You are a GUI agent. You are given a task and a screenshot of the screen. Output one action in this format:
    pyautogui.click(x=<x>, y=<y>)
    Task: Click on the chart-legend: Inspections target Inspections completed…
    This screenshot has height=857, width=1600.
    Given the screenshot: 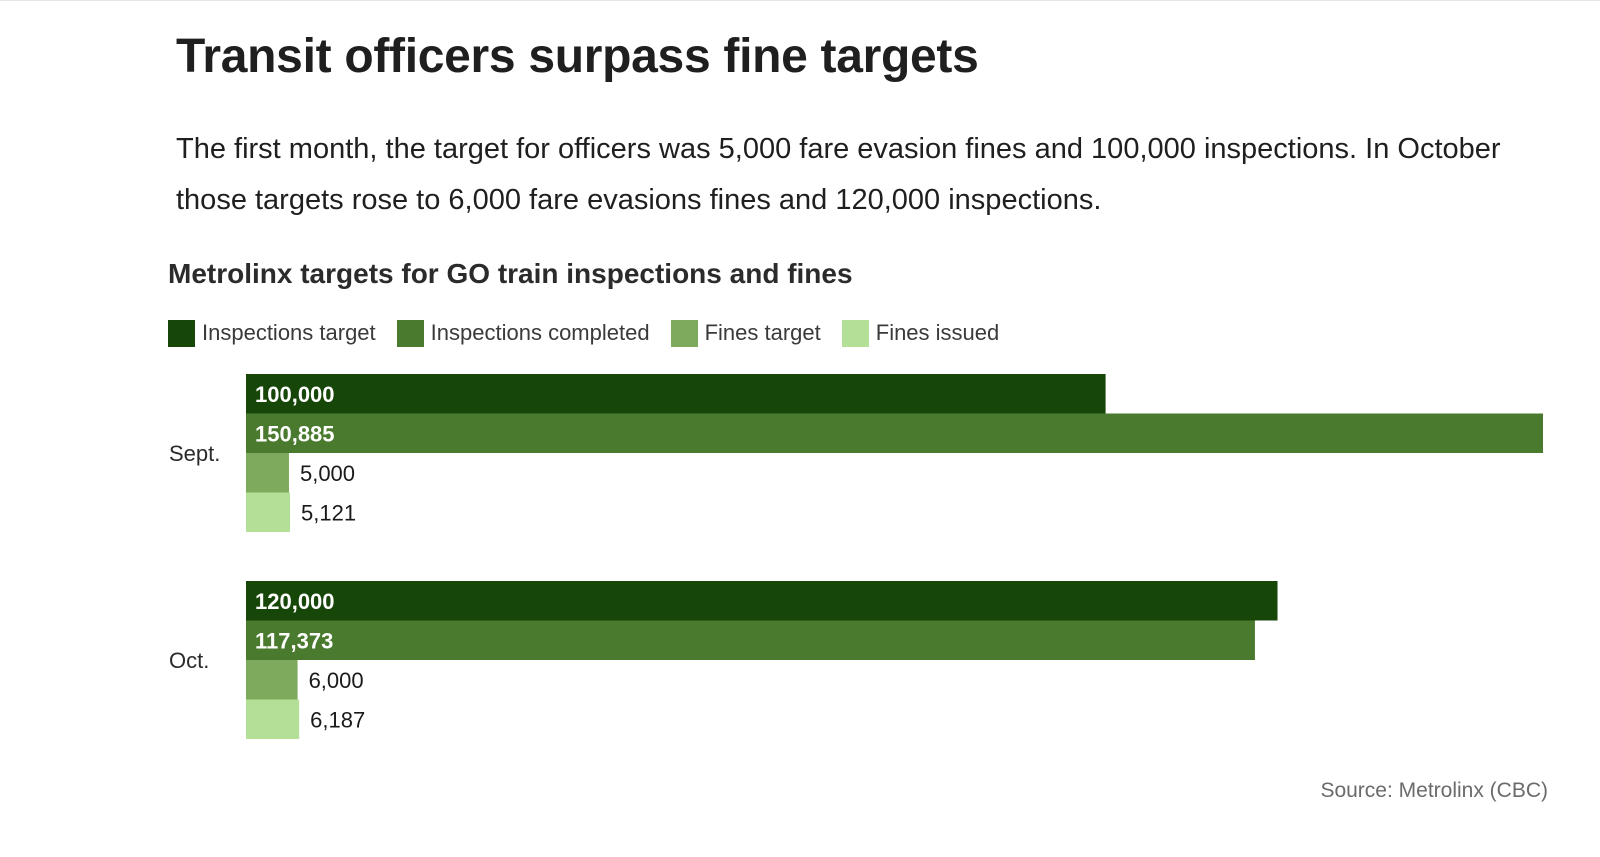 What is the action you would take?
    pyautogui.click(x=594, y=333)
    